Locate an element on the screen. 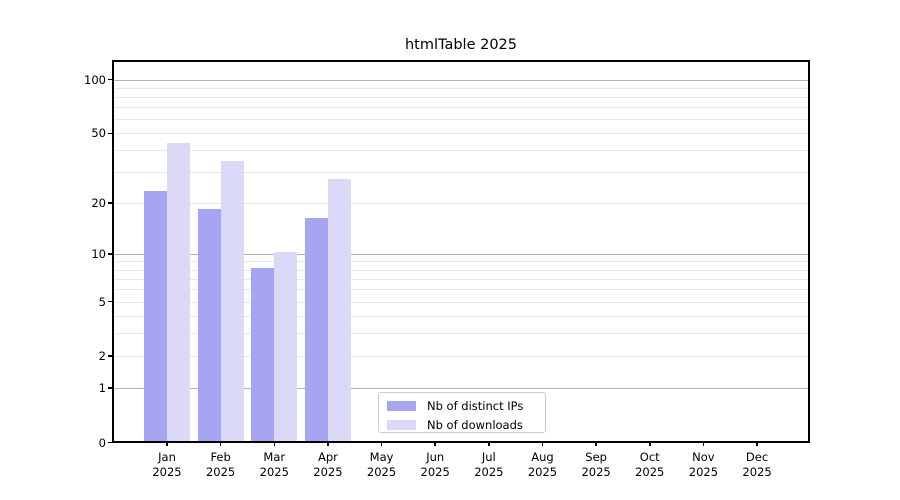  legend-box: Nb of distinct IPs Nb of downloads is located at coordinates (462, 412).